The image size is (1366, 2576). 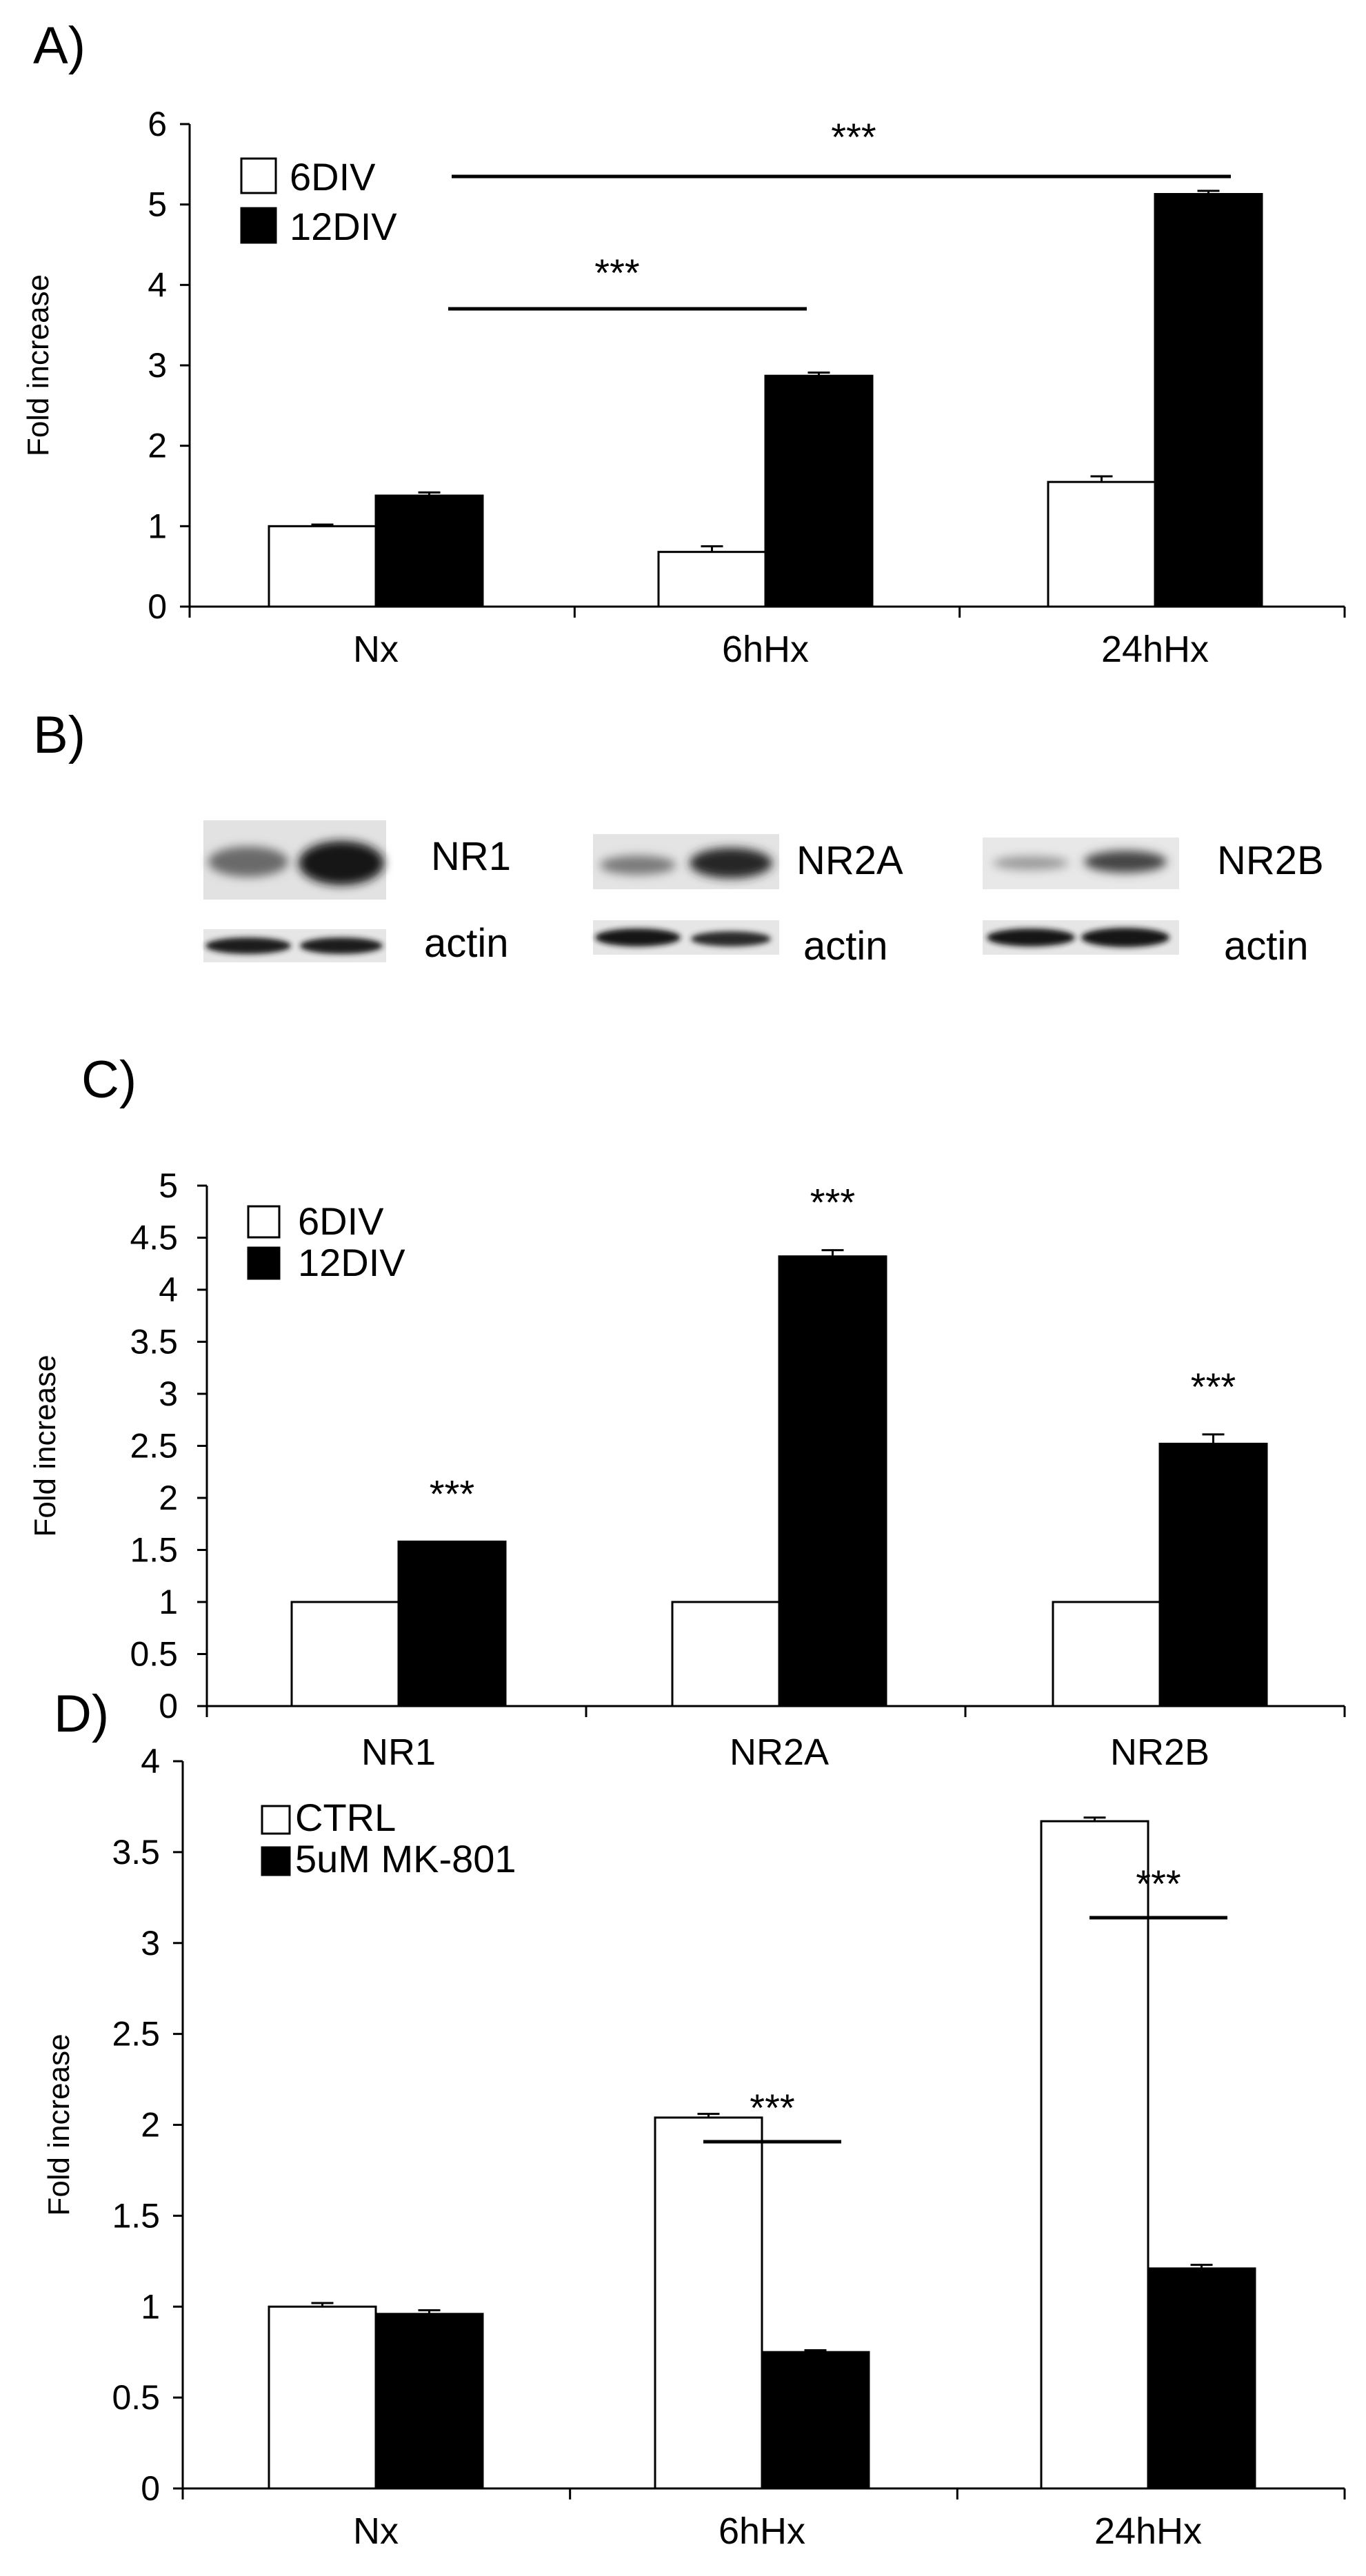 What do you see at coordinates (154, 1238) in the screenshot?
I see `y-tick-label: 4.5` at bounding box center [154, 1238].